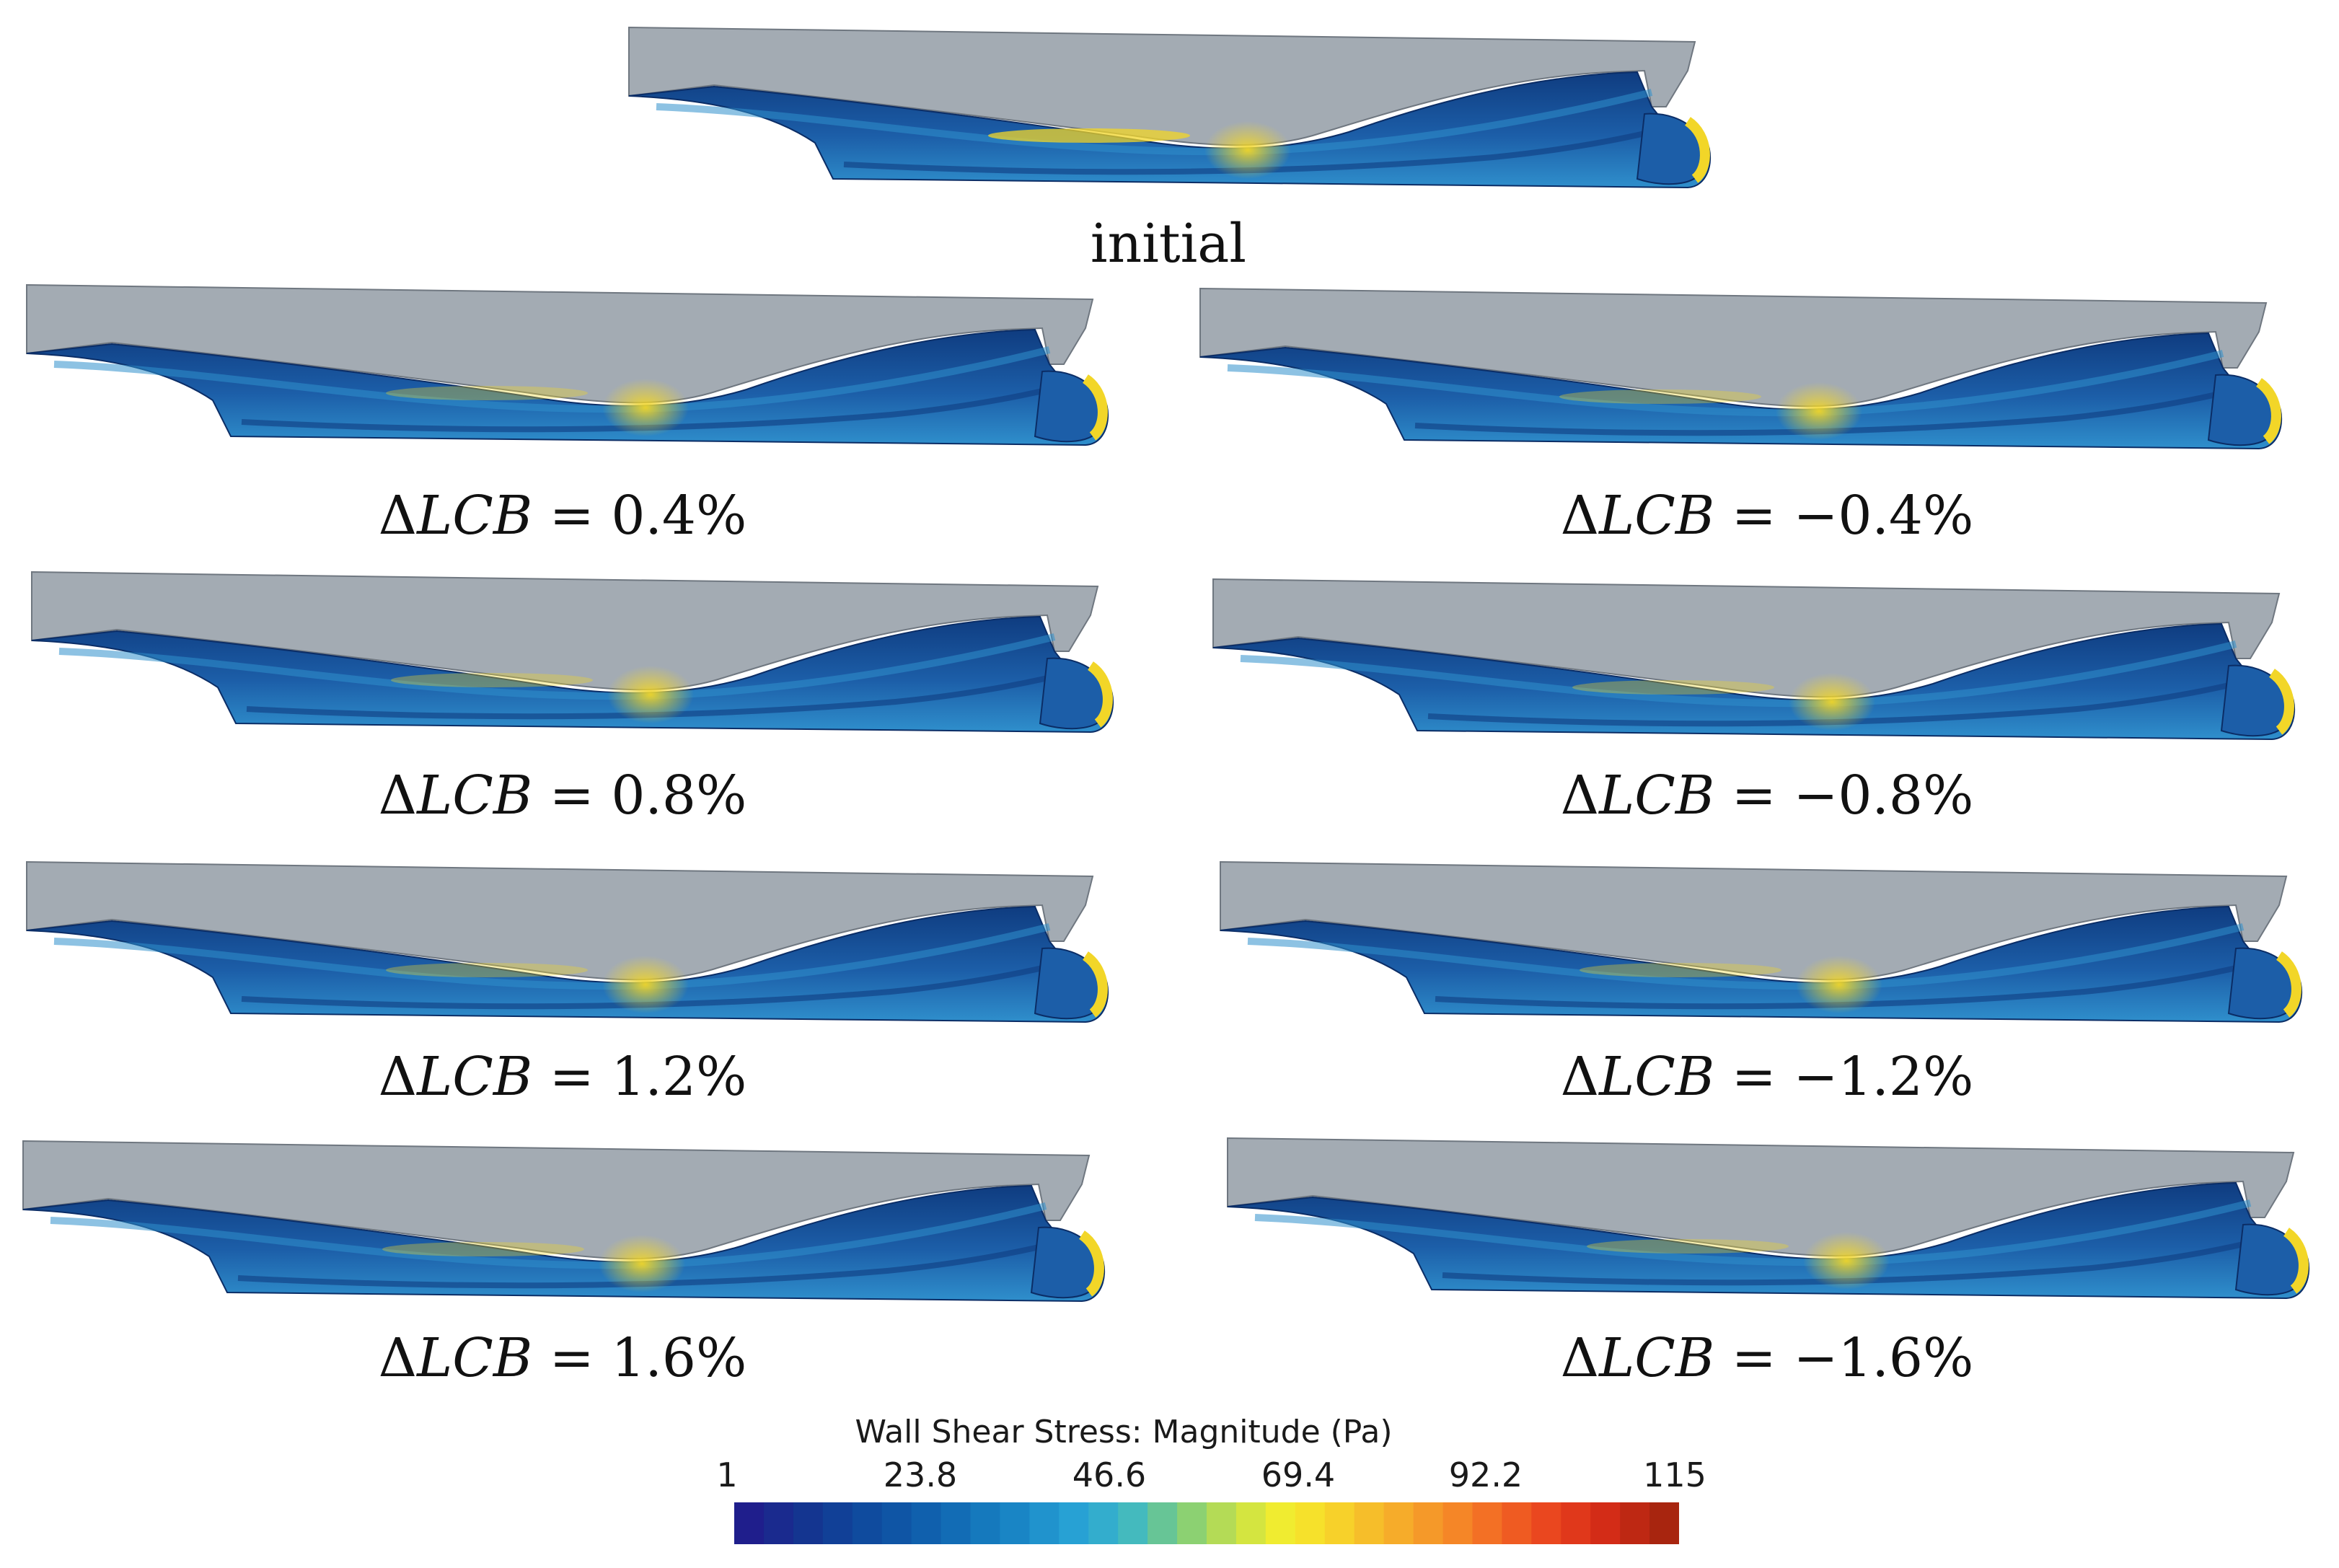 This screenshot has width=2339, height=1568. I want to click on hull-panel-lcb-minus-0.4, so click(1740, 368).